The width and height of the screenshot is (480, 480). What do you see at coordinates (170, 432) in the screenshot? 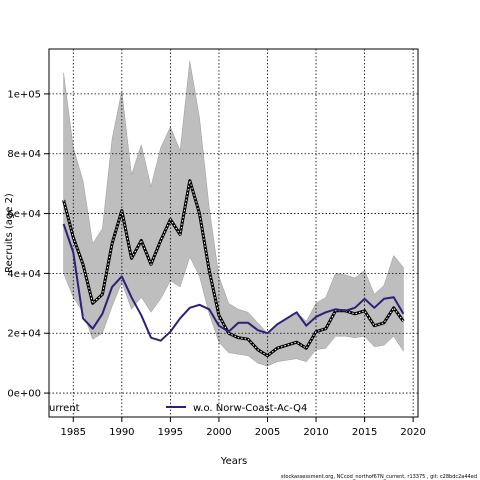
I see `x-tick-label: 1995` at bounding box center [170, 432].